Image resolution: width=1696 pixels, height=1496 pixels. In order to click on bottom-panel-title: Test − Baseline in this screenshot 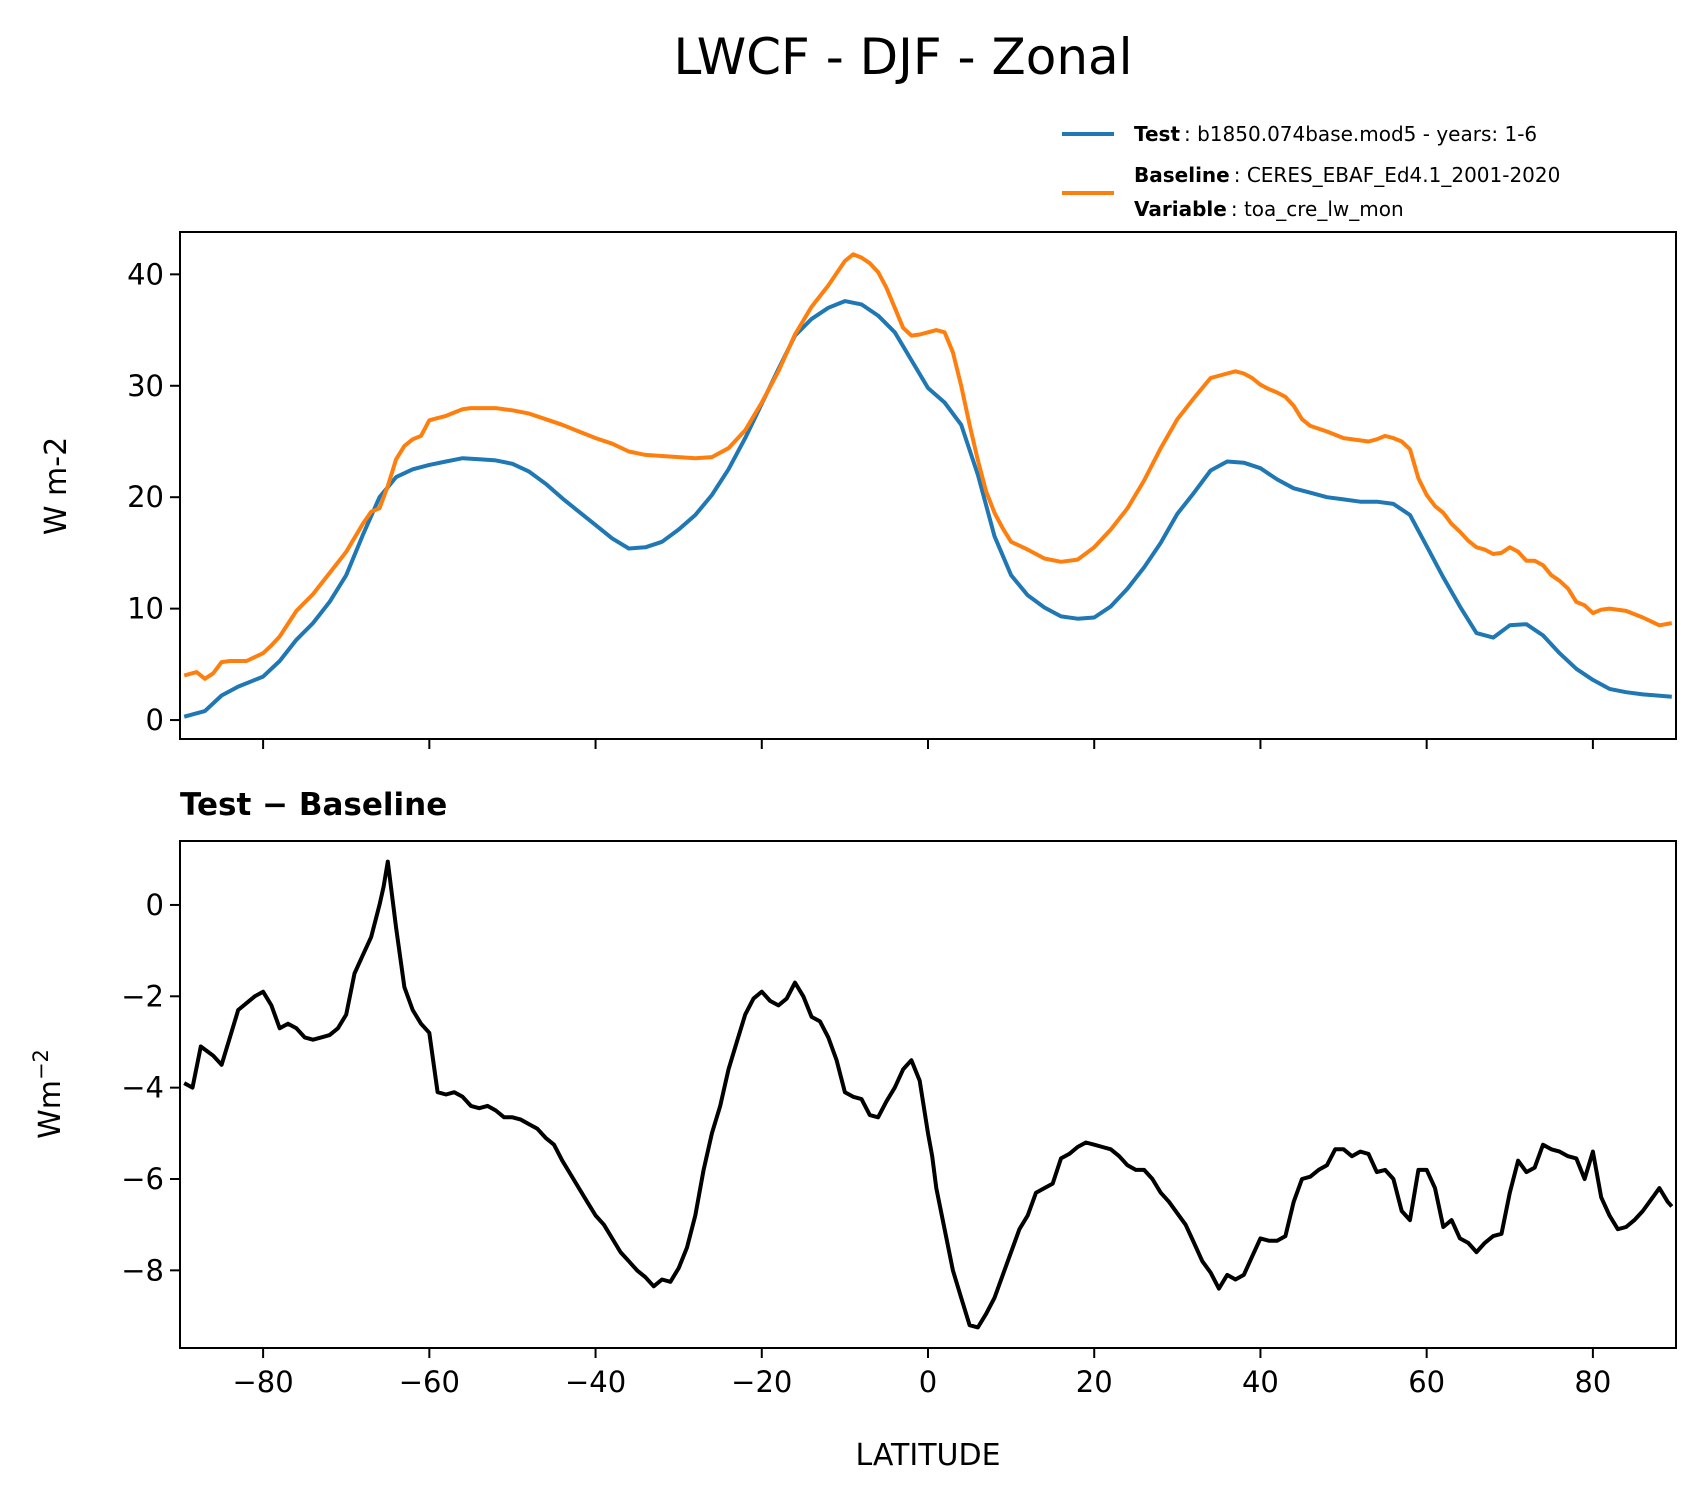, I will do `click(313, 805)`.